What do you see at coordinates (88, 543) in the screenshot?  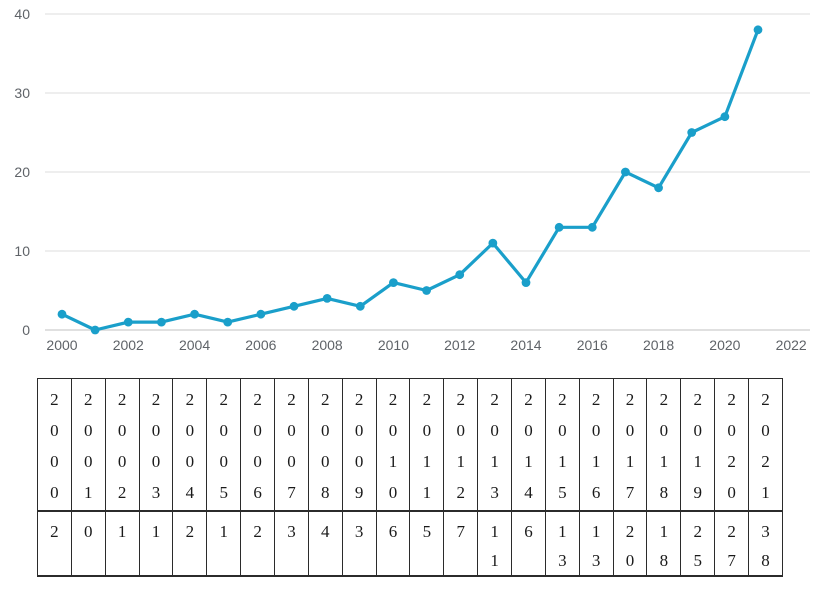 I see `count-value-cell: 0` at bounding box center [88, 543].